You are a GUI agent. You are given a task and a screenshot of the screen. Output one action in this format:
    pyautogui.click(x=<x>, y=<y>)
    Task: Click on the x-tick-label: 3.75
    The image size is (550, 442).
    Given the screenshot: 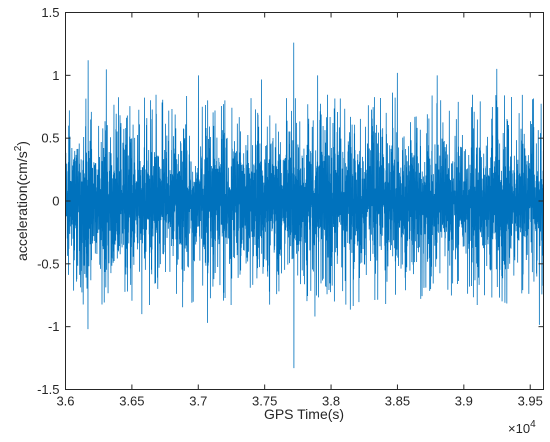 What is the action you would take?
    pyautogui.click(x=264, y=401)
    